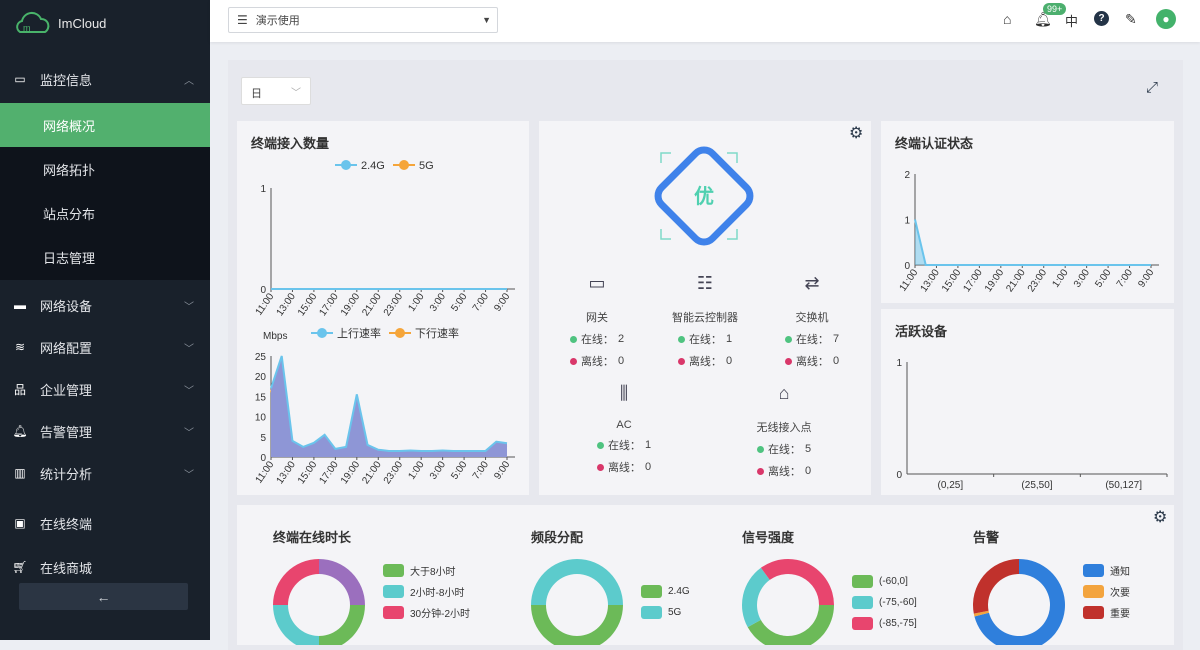  Describe the element at coordinates (312, 537) in the screenshot. I see `pie-title: 终端在线时长` at that location.